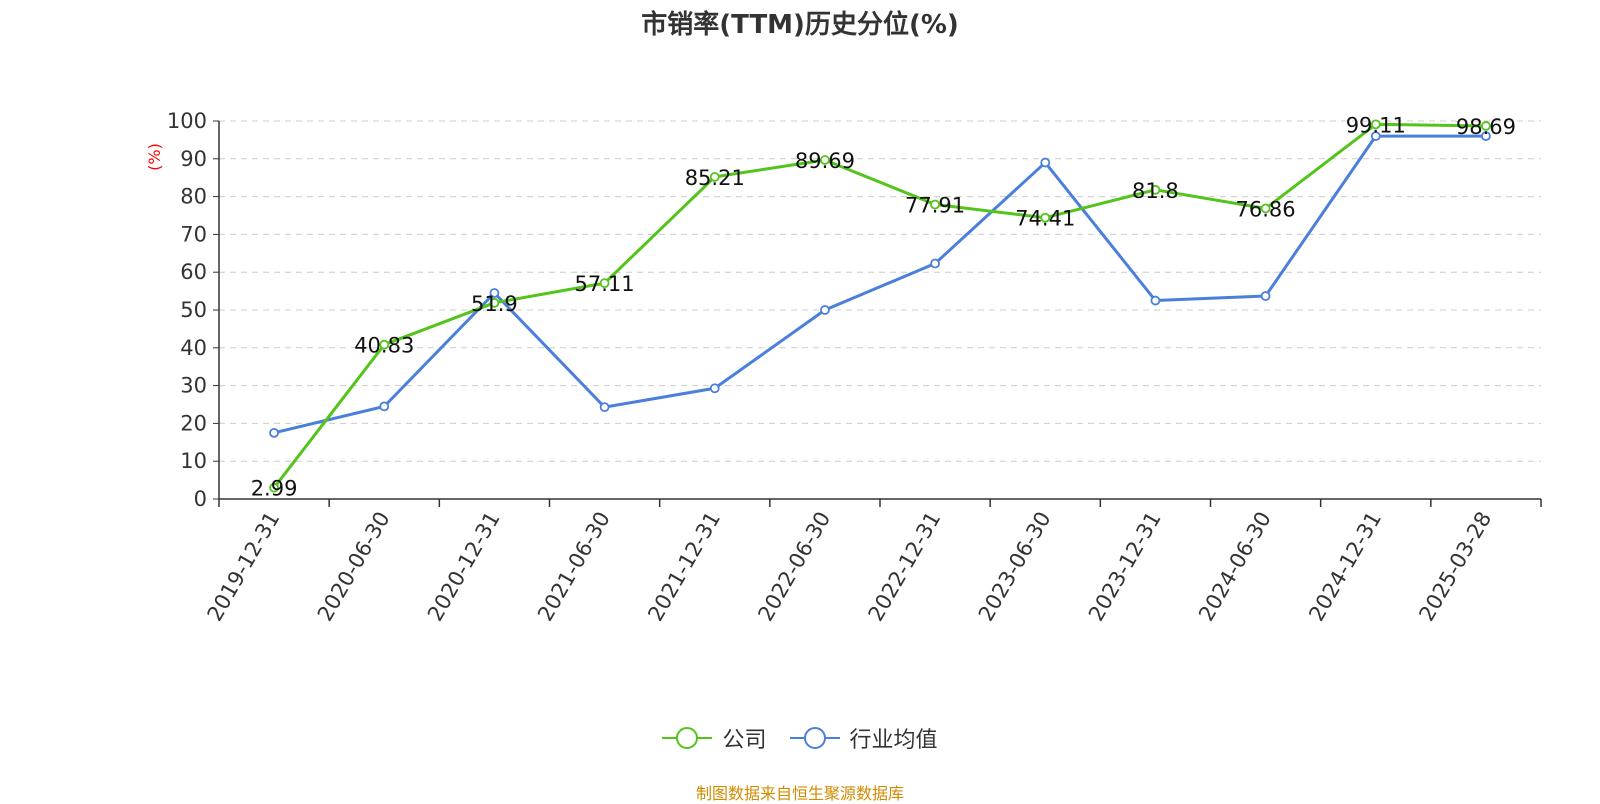 This screenshot has width=1600, height=804. I want to click on y-tick-label: 20, so click(193, 423).